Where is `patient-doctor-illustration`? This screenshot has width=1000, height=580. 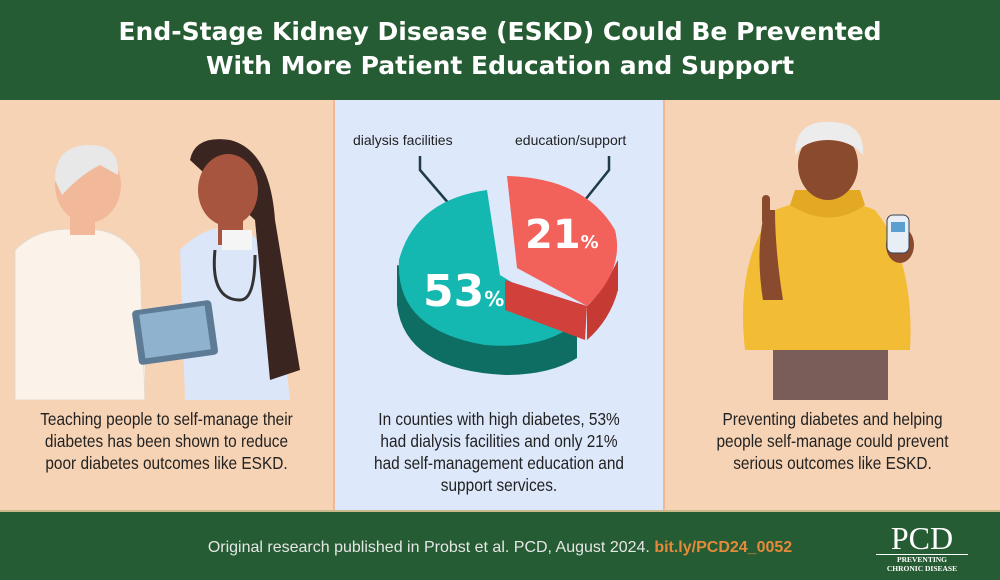
patient-doctor-illustration is located at coordinates (157, 269).